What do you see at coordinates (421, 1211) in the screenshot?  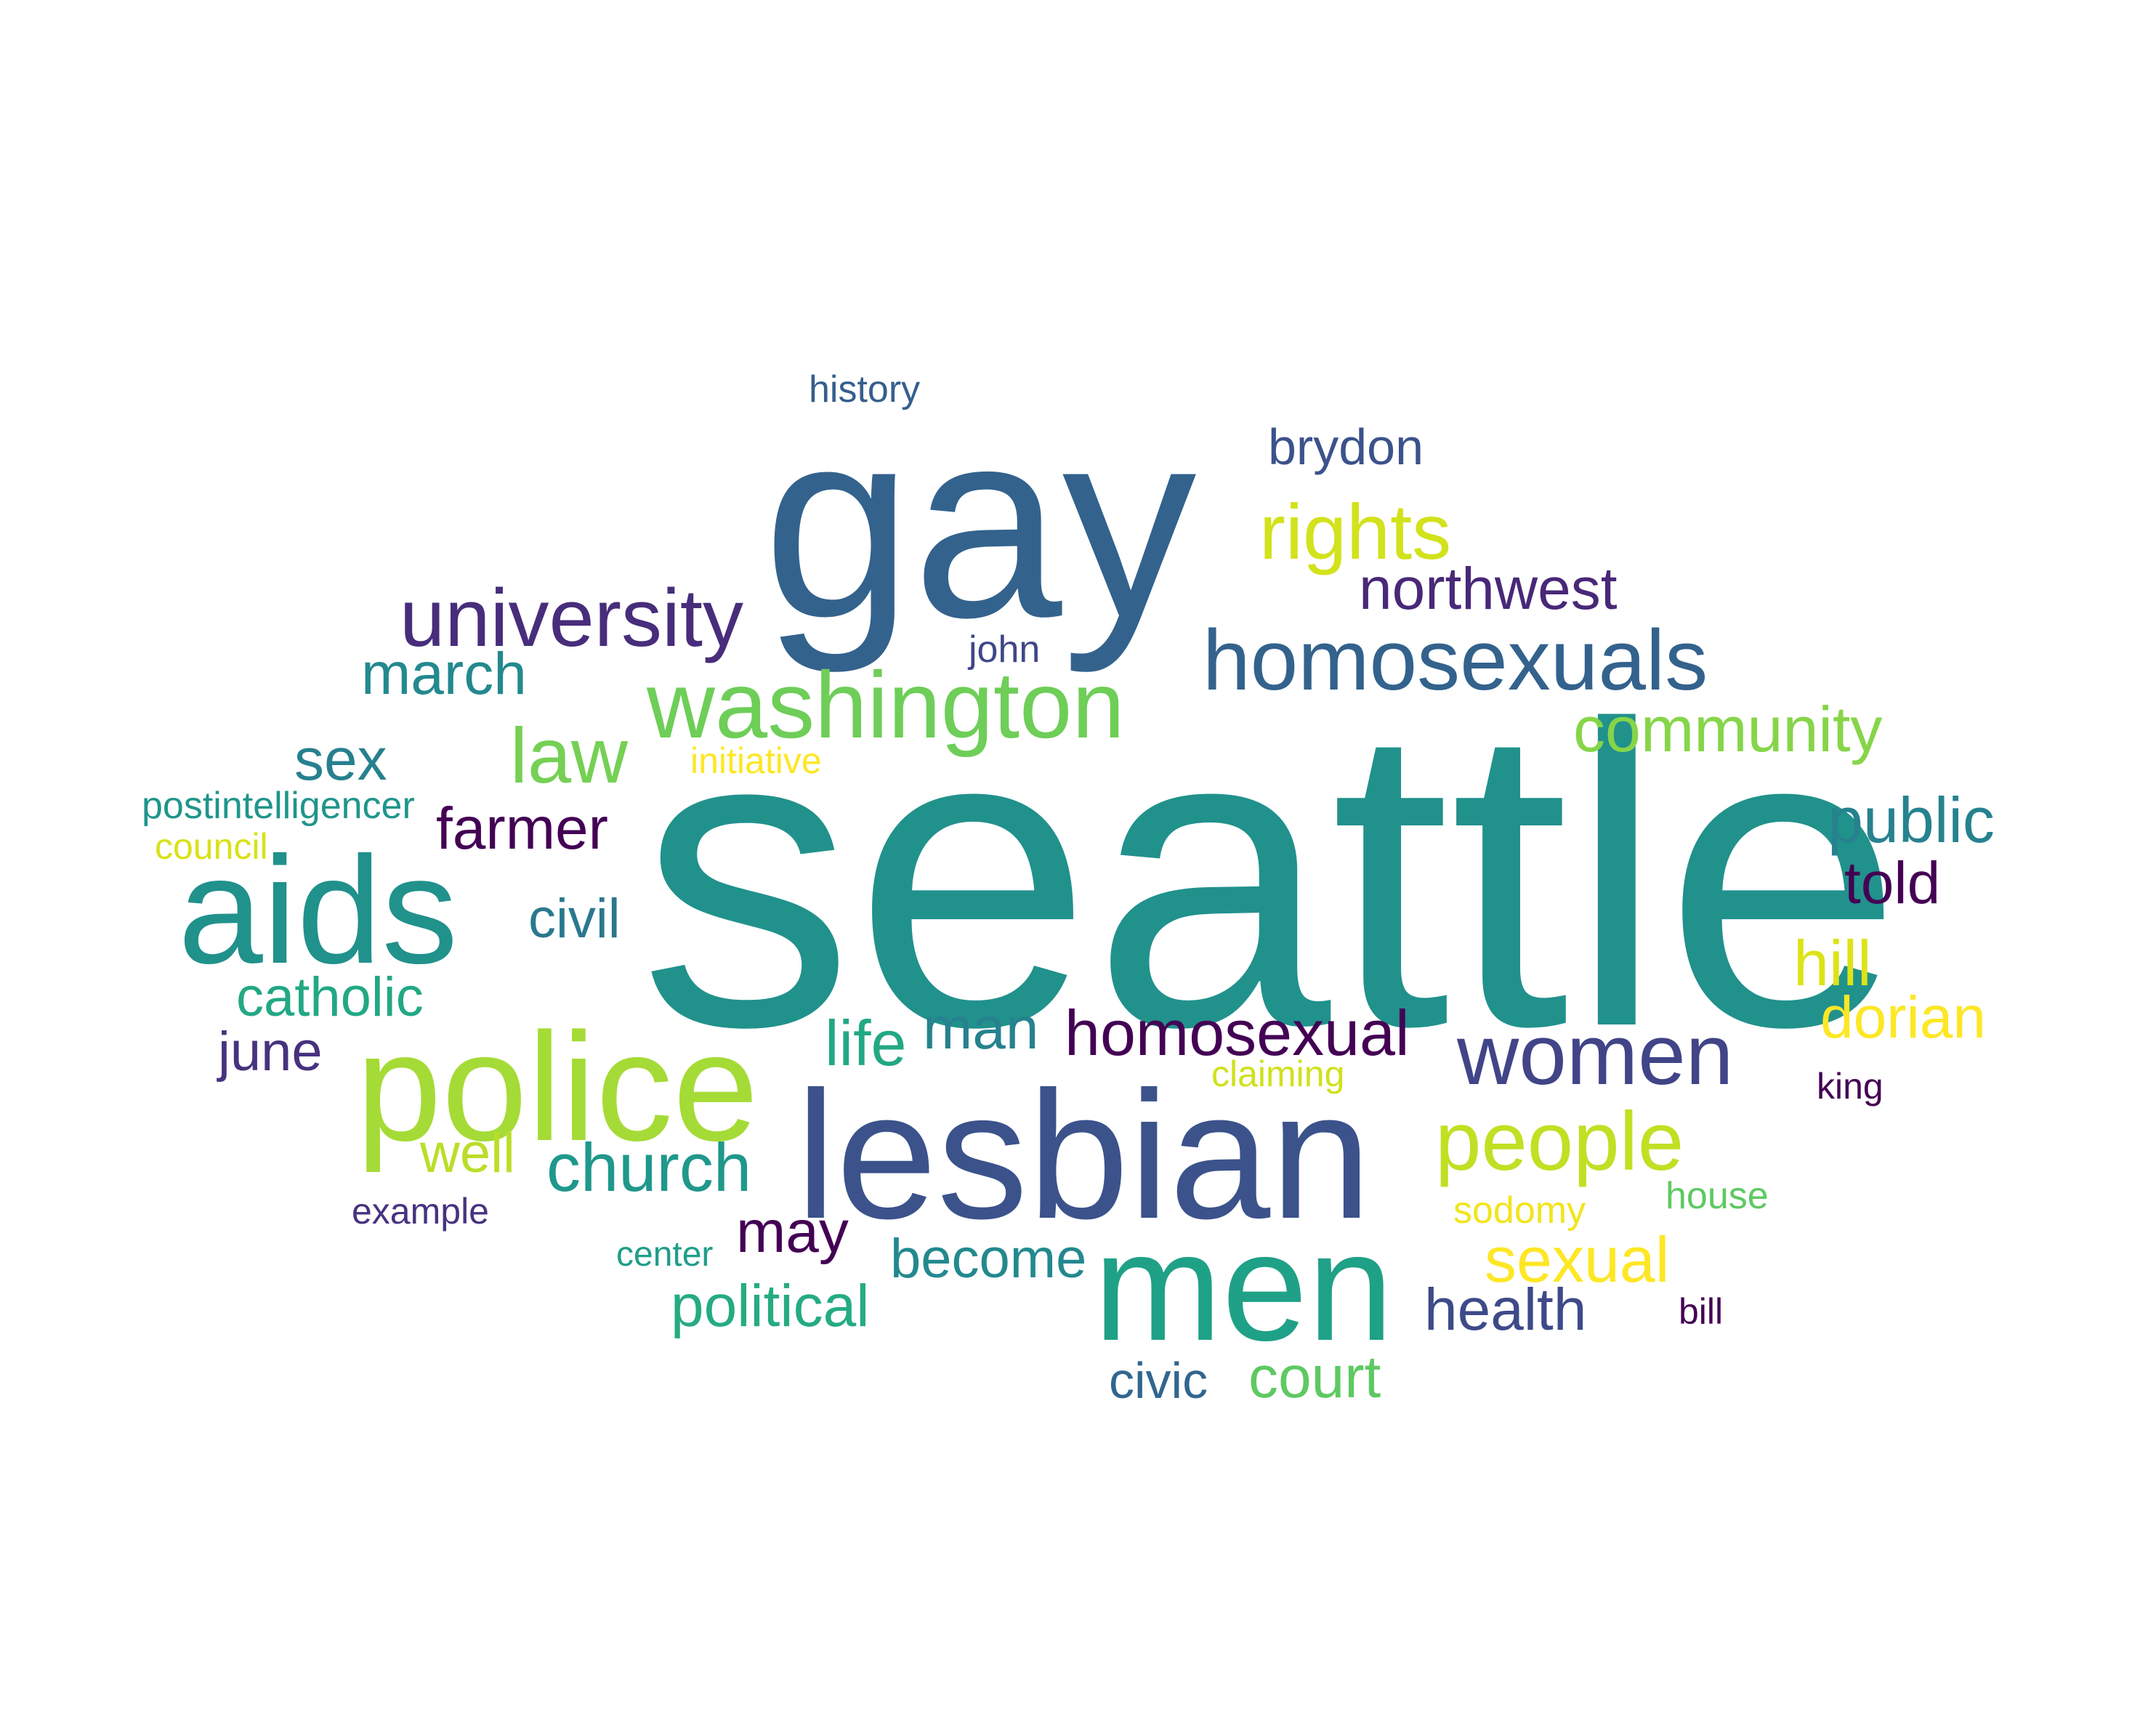 I see `word-example: example` at bounding box center [421, 1211].